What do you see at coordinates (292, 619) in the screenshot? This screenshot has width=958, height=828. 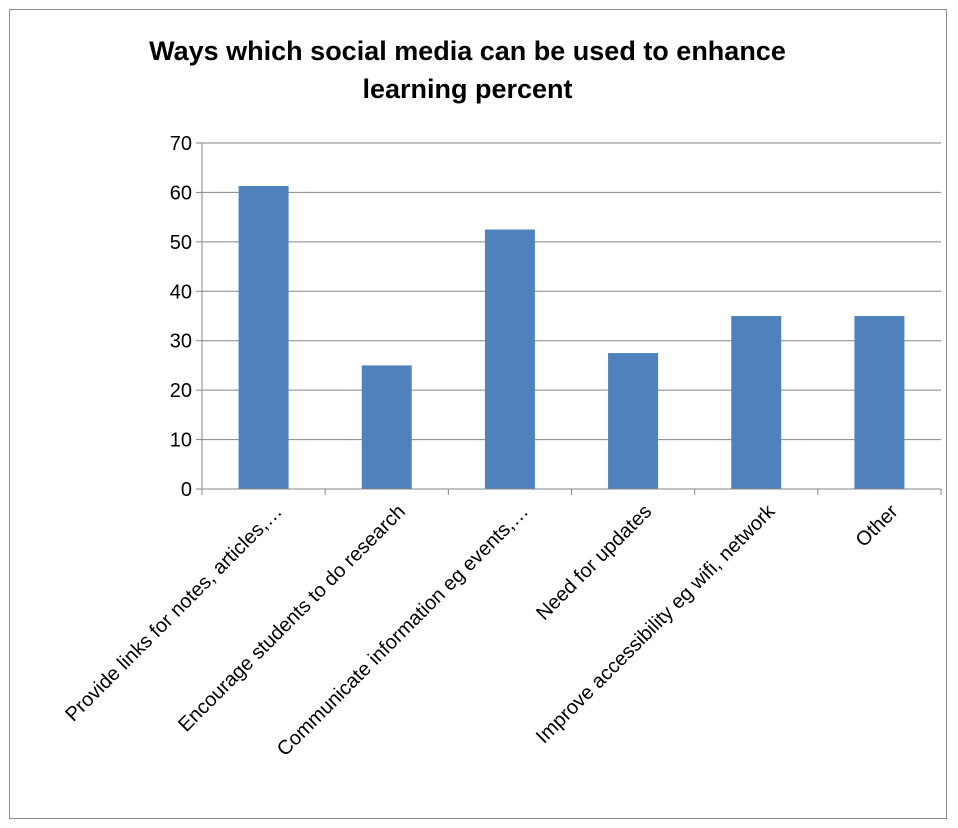 I see `category-label-2: Encourage students to do research` at bounding box center [292, 619].